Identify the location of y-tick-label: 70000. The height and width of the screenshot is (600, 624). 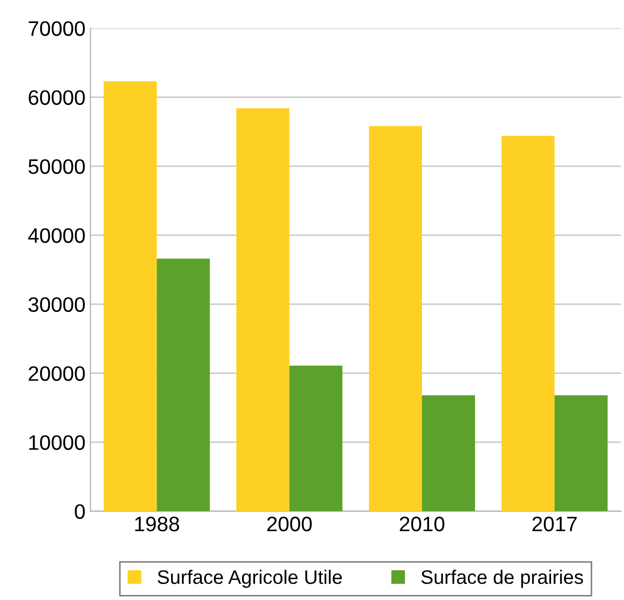
(56, 28).